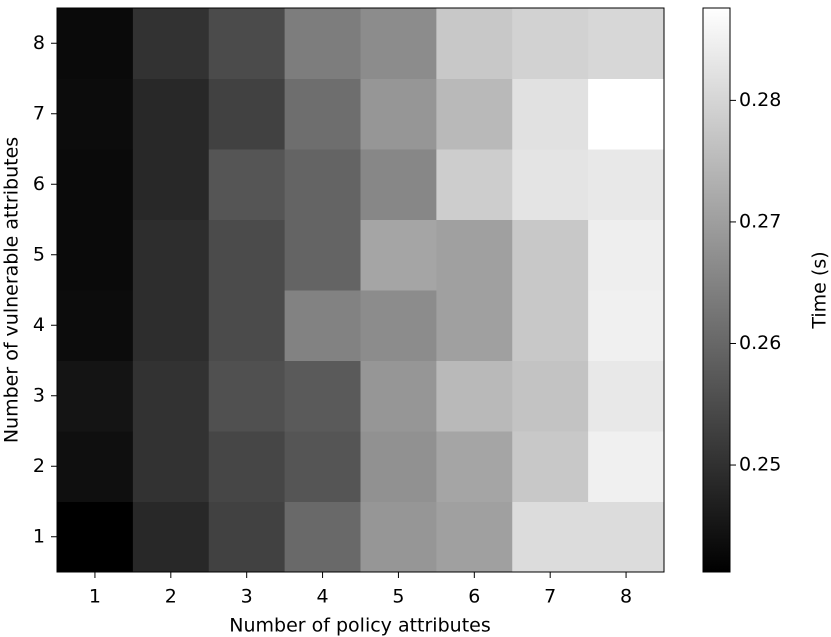 The height and width of the screenshot is (637, 831). Describe the element at coordinates (760, 343) in the screenshot. I see `colorbar-tick-label: 0.26` at that location.